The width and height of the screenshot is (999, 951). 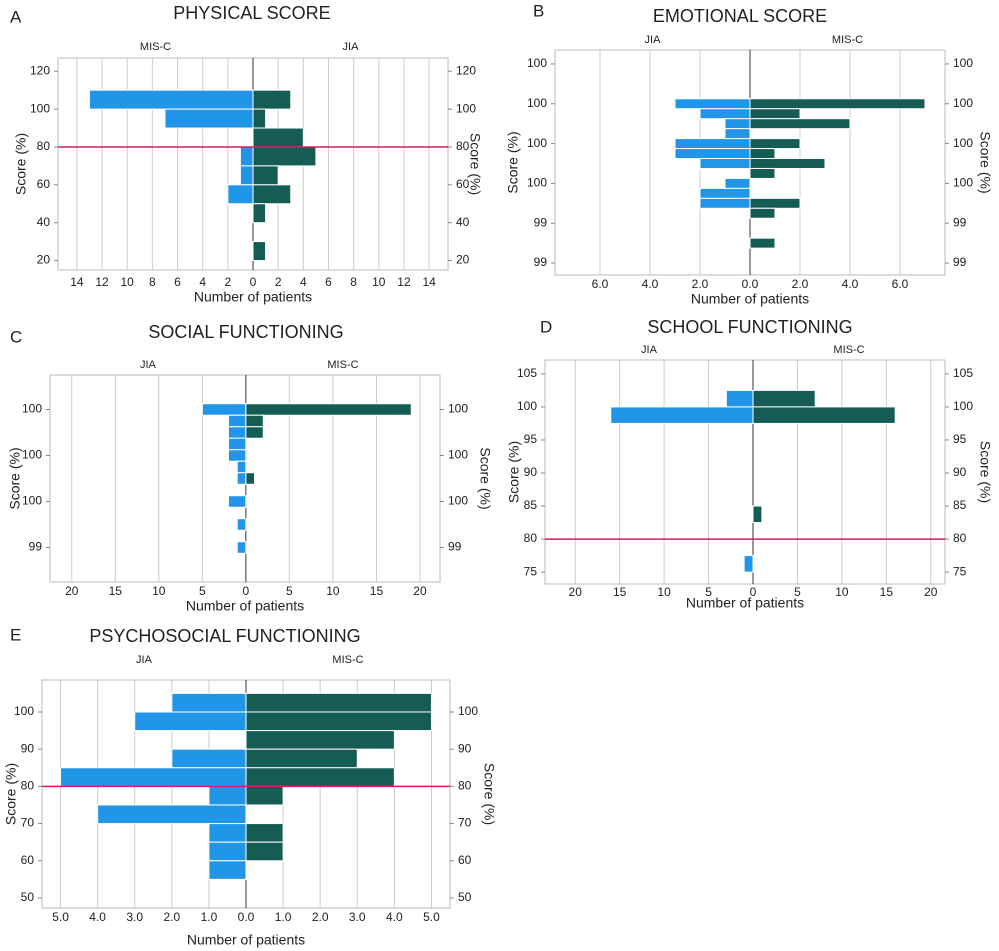 I want to click on y-tick-label: 40, so click(x=44, y=222).